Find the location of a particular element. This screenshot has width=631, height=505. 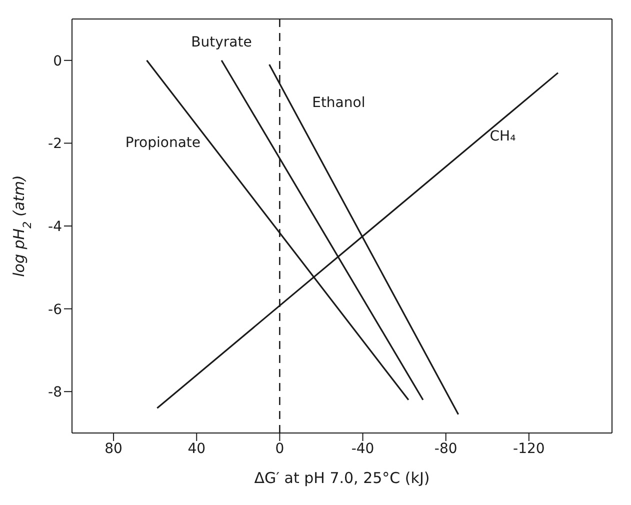

series-label: CH₄ is located at coordinates (503, 136).